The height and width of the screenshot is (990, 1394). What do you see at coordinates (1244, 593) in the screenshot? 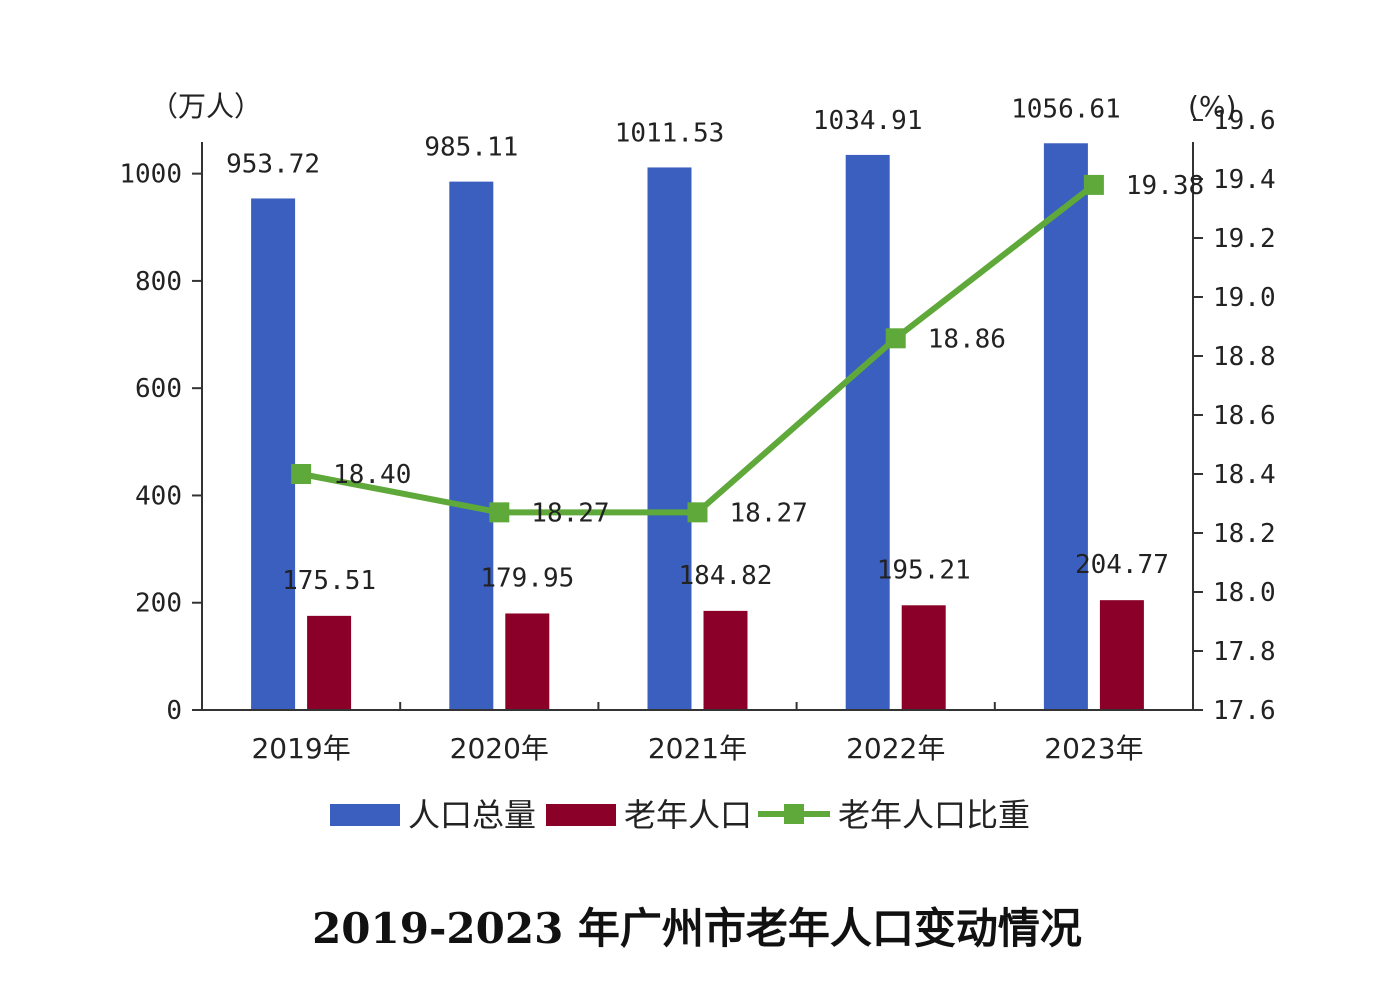
I see `right-tick-label-2: 18.0` at bounding box center [1244, 593].